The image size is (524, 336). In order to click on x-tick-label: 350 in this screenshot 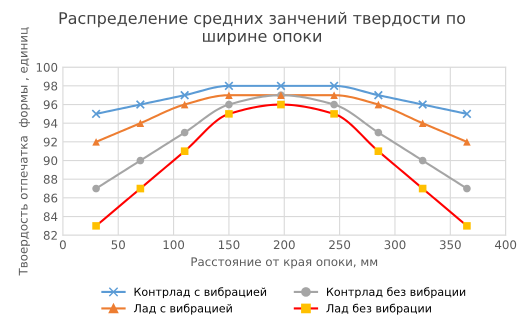, I will do `click(450, 245)`.